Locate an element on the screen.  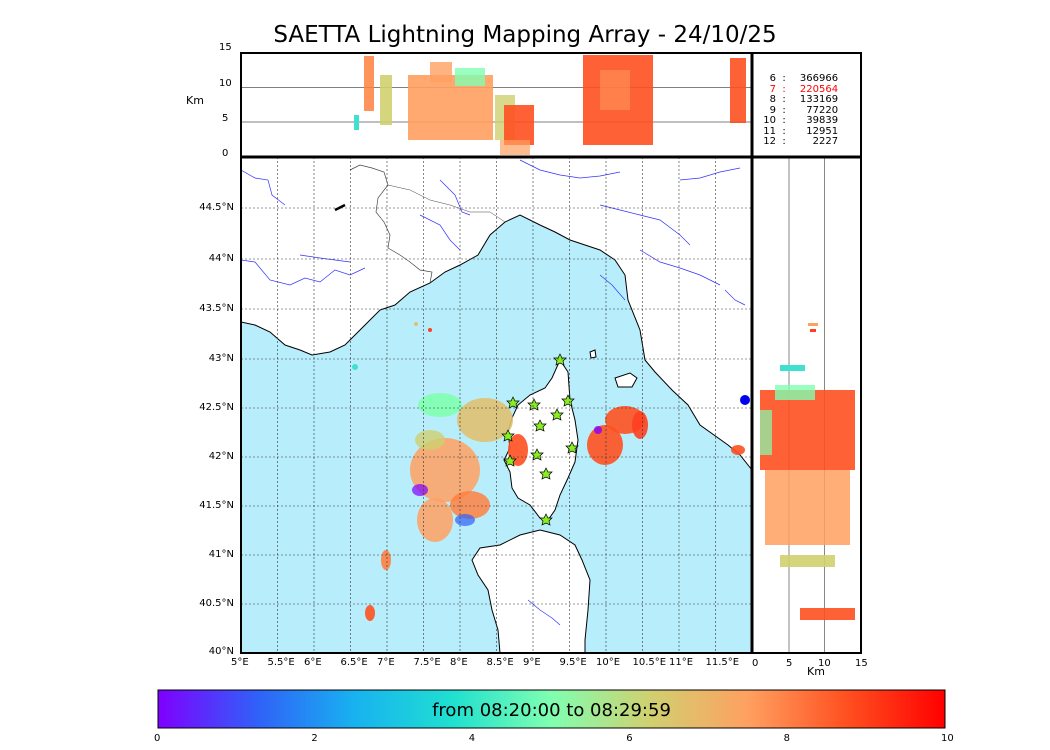
side-tick: 15 is located at coordinates (861, 663).